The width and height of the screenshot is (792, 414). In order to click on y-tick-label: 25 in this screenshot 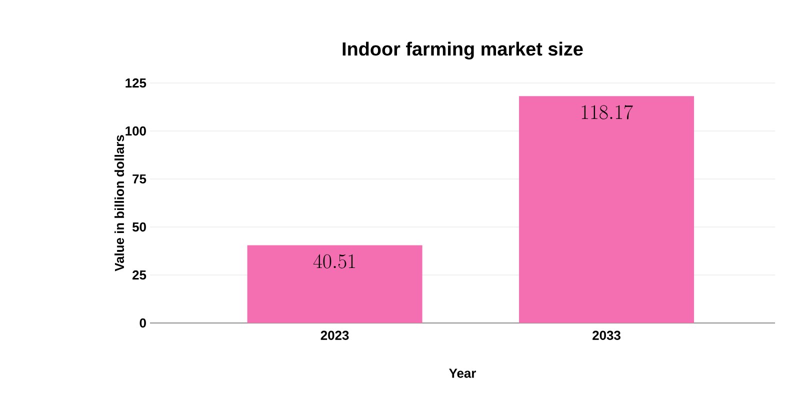, I will do `click(139, 275)`.